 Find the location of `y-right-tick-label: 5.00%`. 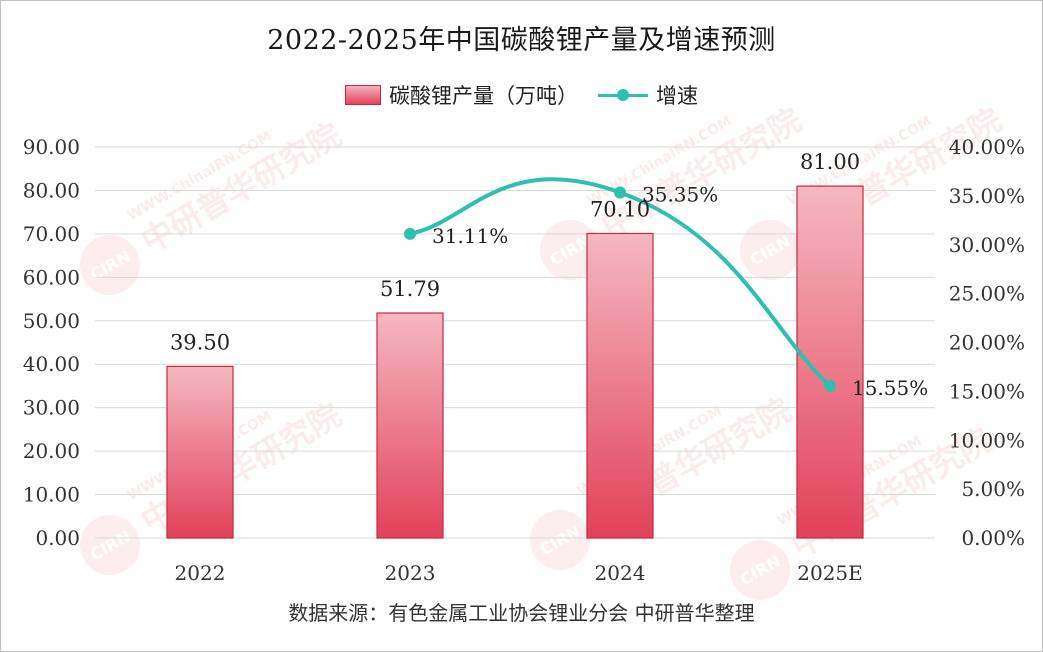

y-right-tick-label: 5.00% is located at coordinates (993, 489).